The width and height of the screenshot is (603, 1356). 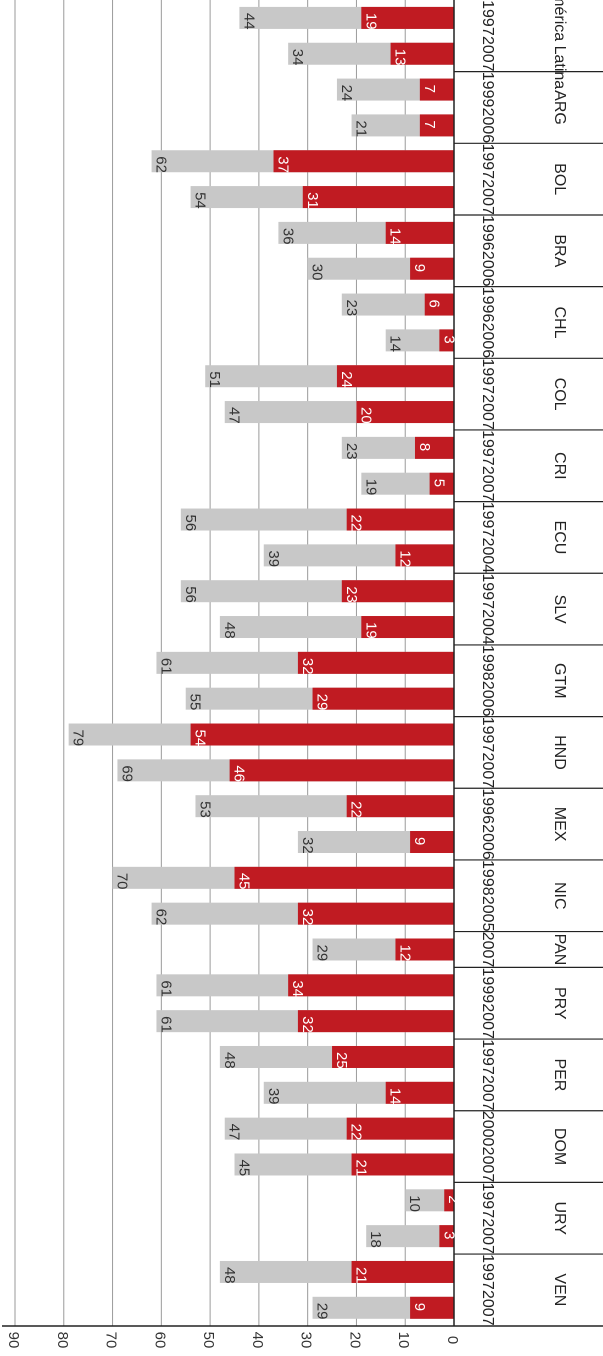 I want to click on group-label: VEN, so click(x=559, y=1289).